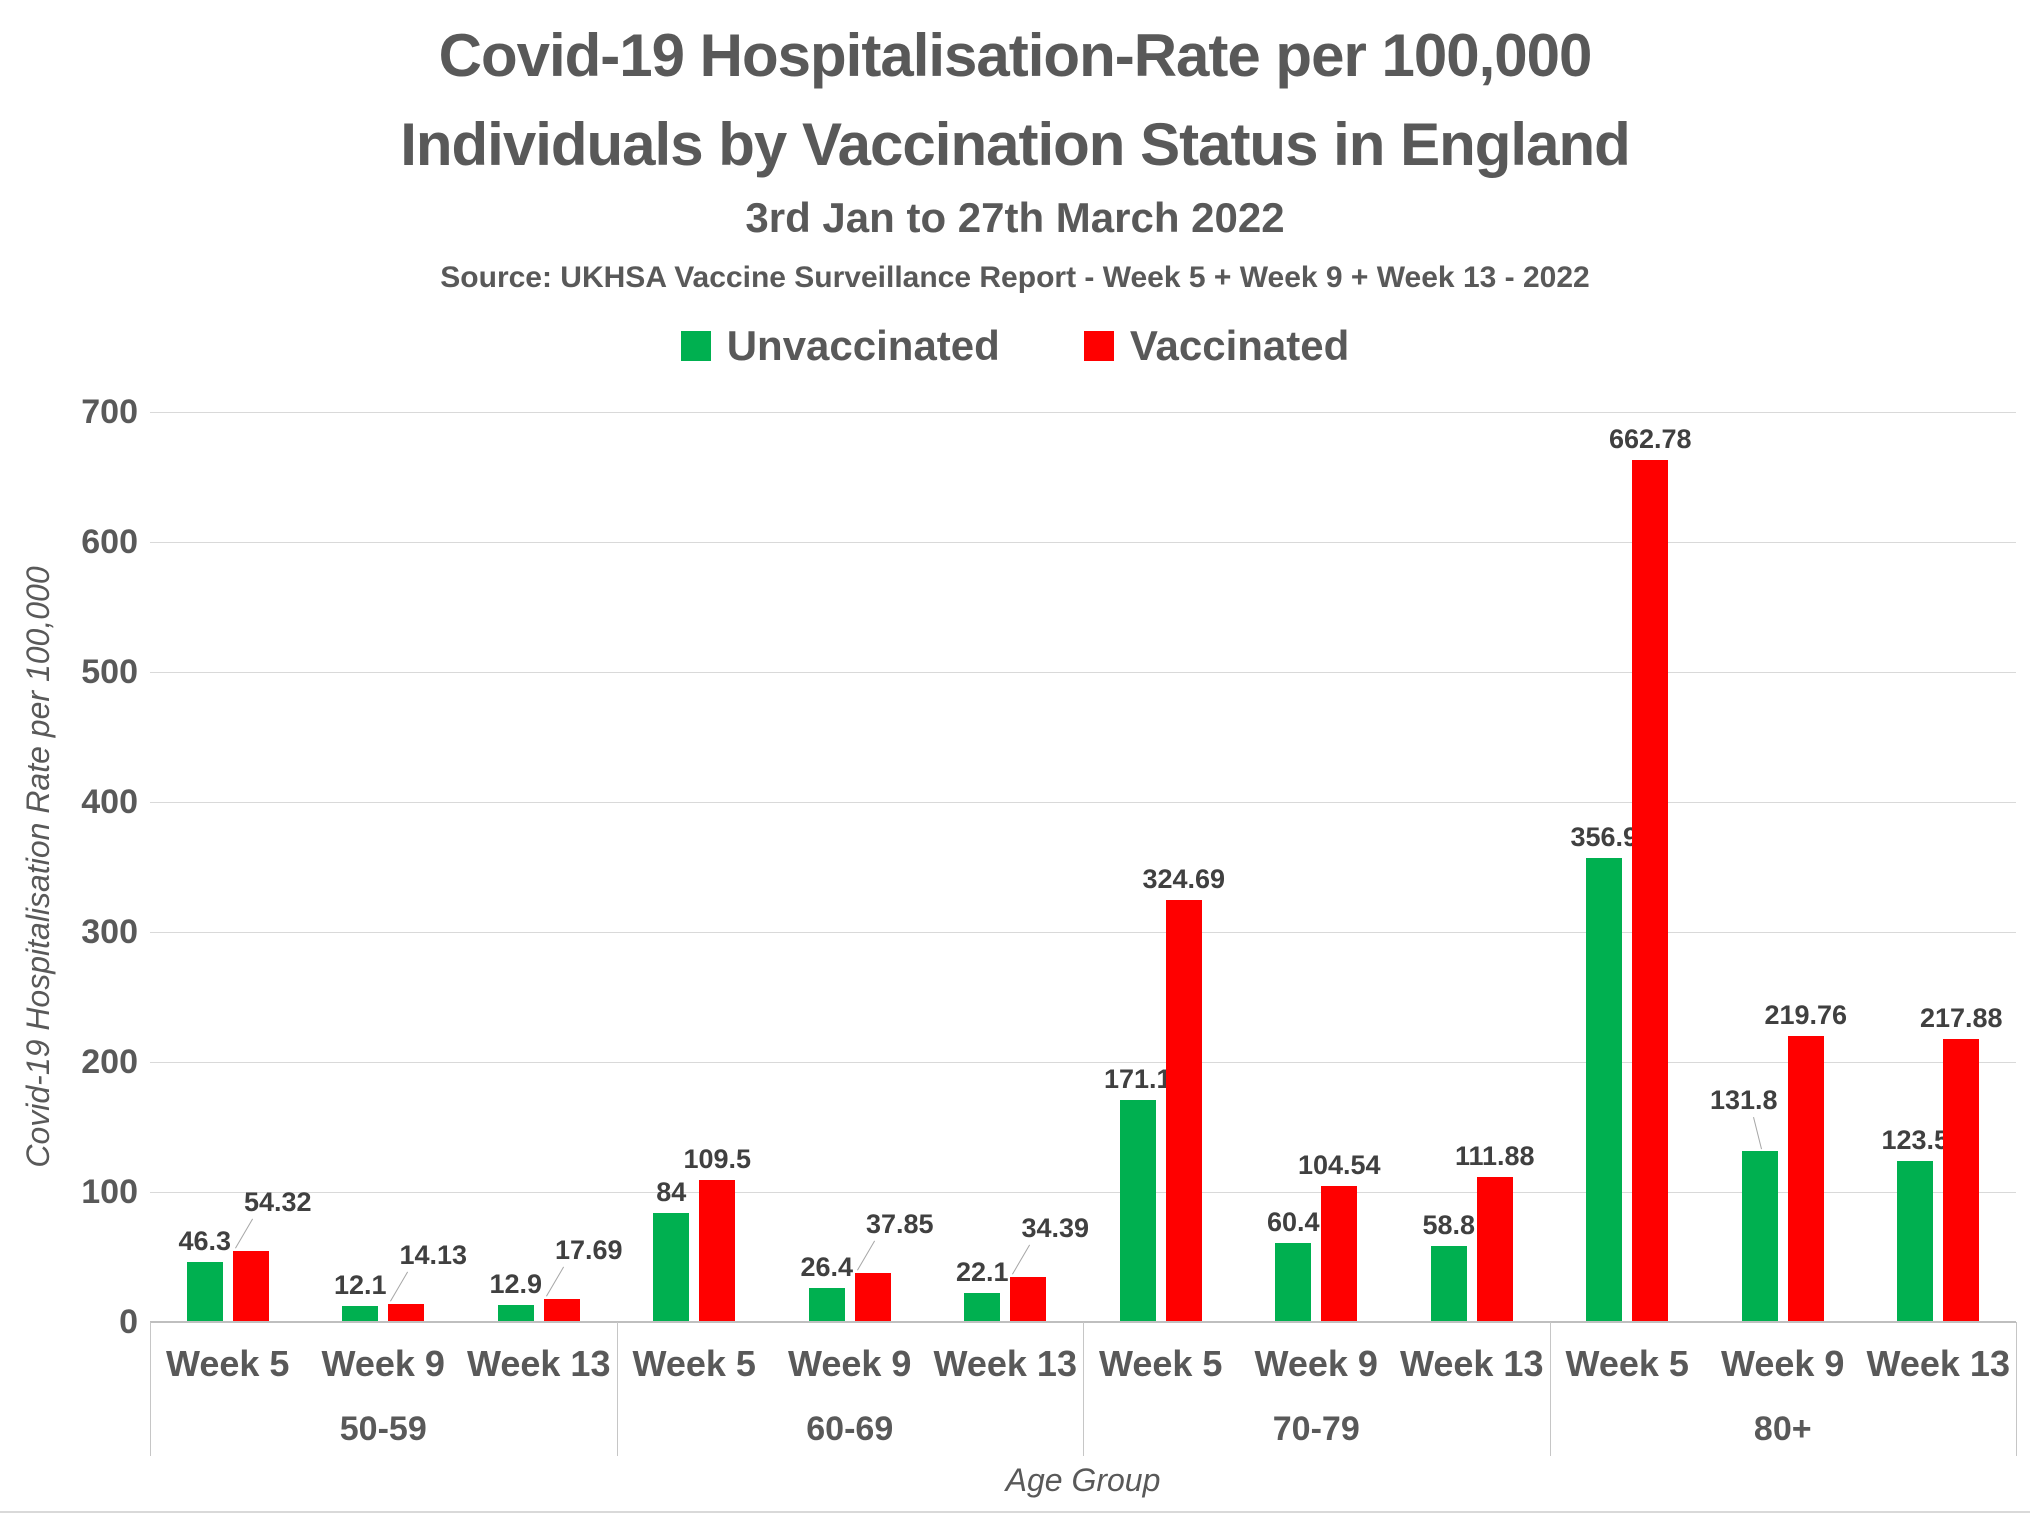 This screenshot has width=2030, height=1521. I want to click on age-group-label: 70-79, so click(1316, 1429).